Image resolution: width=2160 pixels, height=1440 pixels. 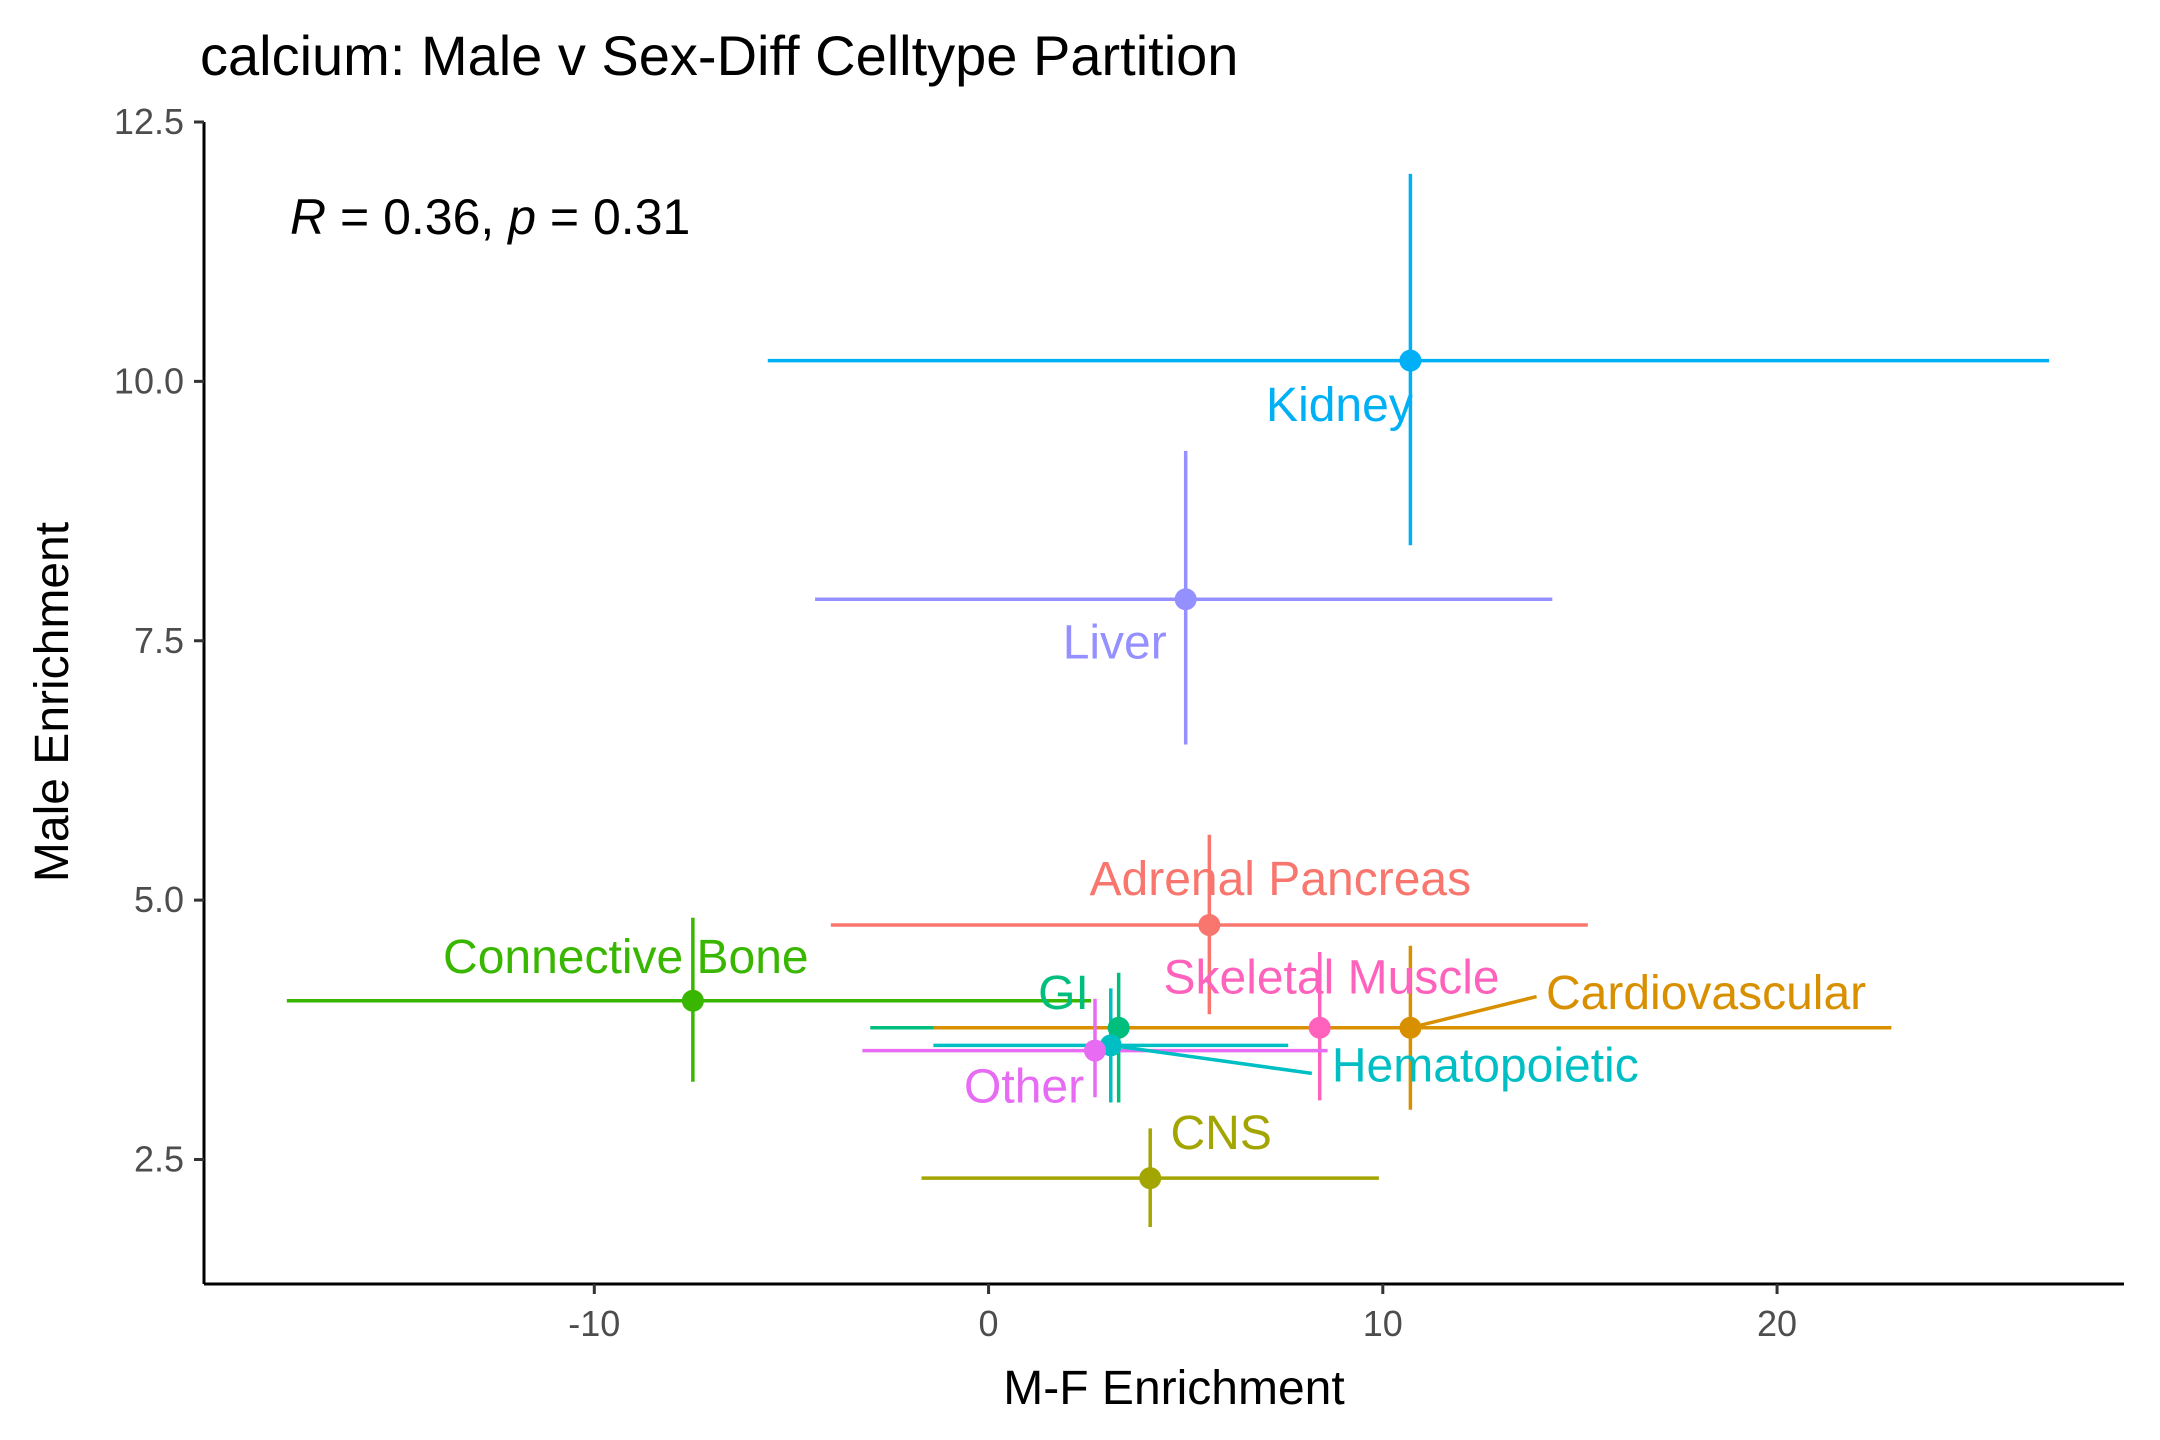 I want to click on label-other: Other, so click(x=1024, y=1086).